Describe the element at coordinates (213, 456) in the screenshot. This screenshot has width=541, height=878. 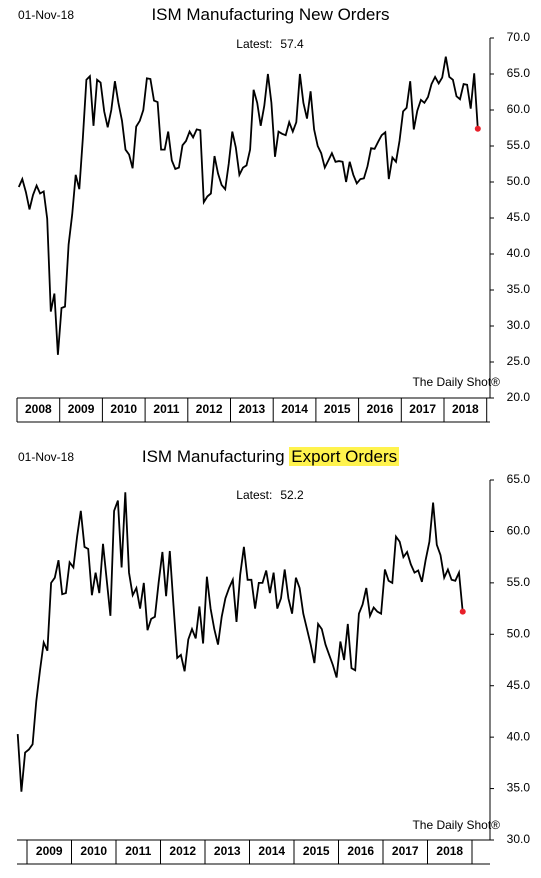
I see `title-text: ISM Manufacturing` at that location.